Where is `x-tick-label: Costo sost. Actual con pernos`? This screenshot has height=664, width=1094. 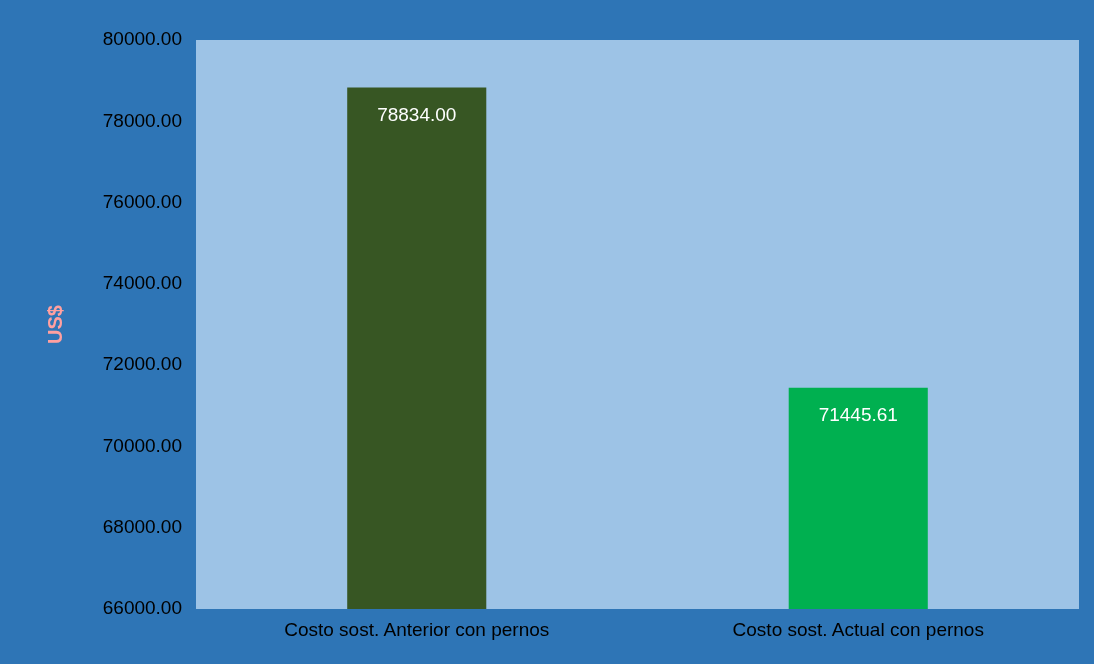
x-tick-label: Costo sost. Actual con pernos is located at coordinates (858, 629).